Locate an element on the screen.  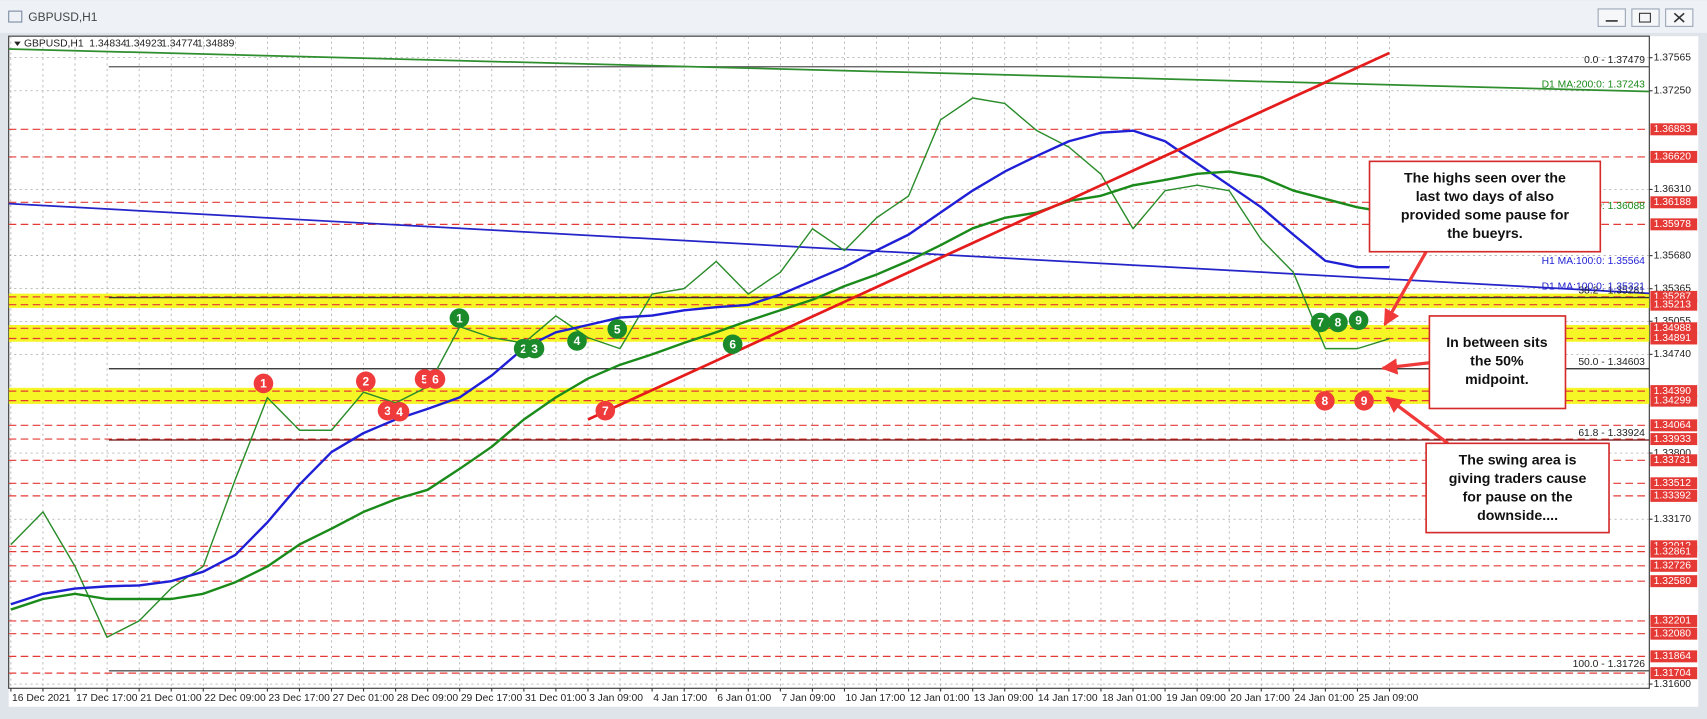
y-tick-label: 1.37250 is located at coordinates (1673, 91).